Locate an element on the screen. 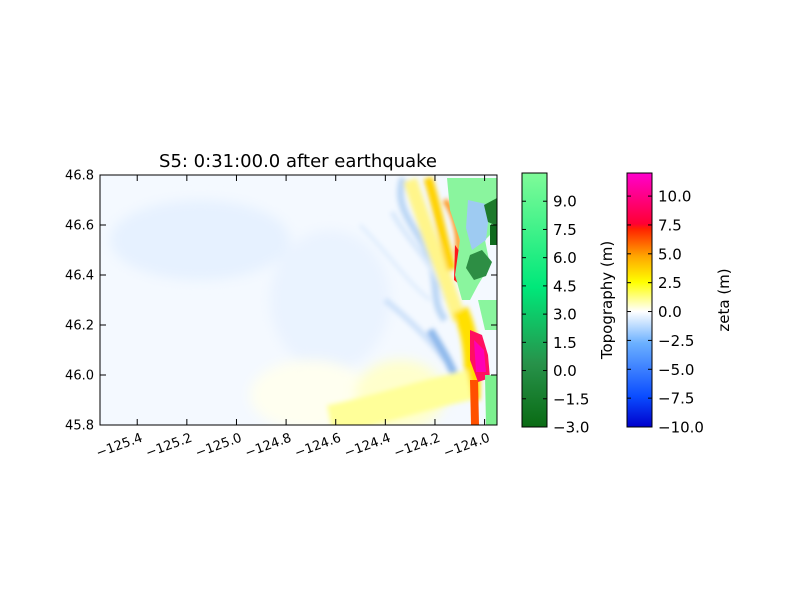 The height and width of the screenshot is (600, 800). chart-title: S5: 0:31:00.0 after earthquake is located at coordinates (298, 161).